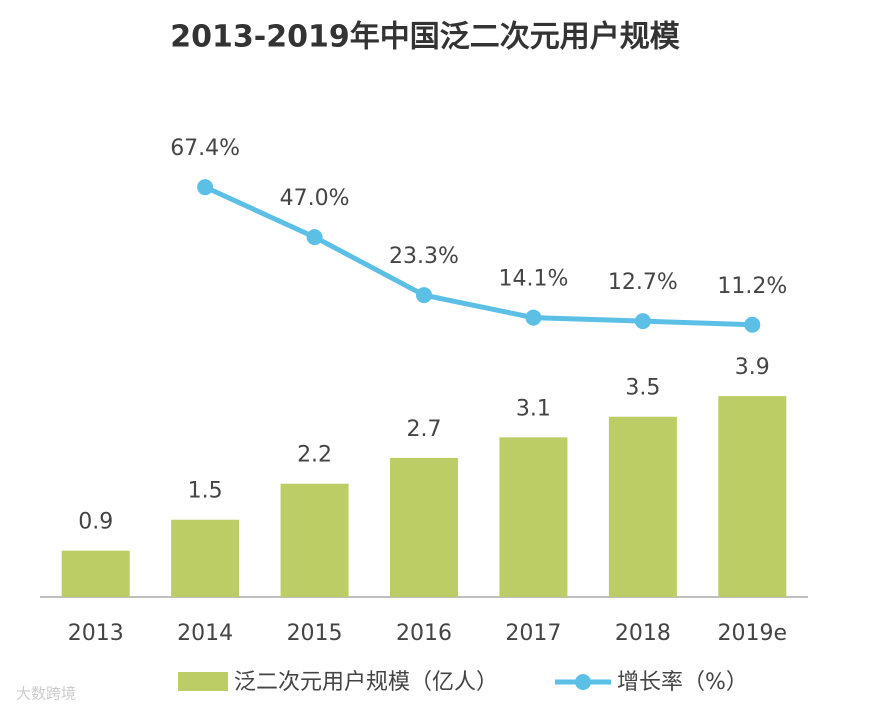 Image resolution: width=870 pixels, height=714 pixels. What do you see at coordinates (205, 491) in the screenshot?
I see `data-label: 1.5` at bounding box center [205, 491].